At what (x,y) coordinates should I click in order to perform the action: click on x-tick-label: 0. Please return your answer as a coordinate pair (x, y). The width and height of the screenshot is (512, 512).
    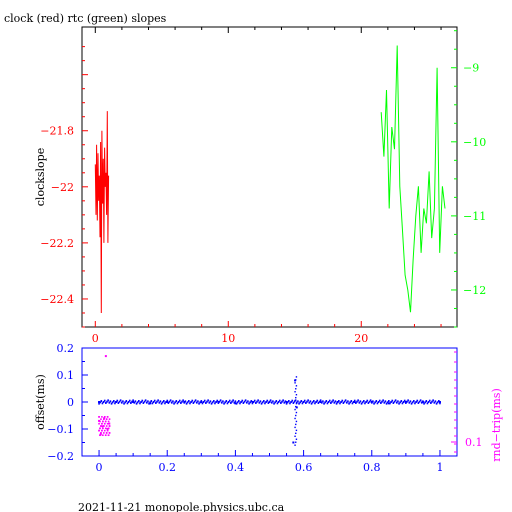
    Looking at the image, I should click on (95, 338).